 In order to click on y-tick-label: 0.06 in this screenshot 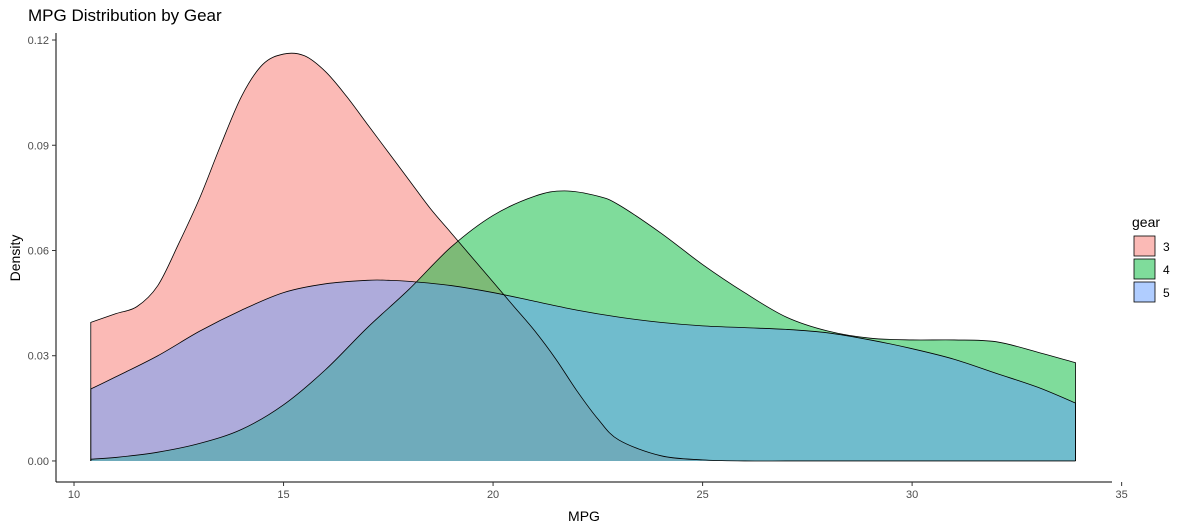, I will do `click(38, 251)`.